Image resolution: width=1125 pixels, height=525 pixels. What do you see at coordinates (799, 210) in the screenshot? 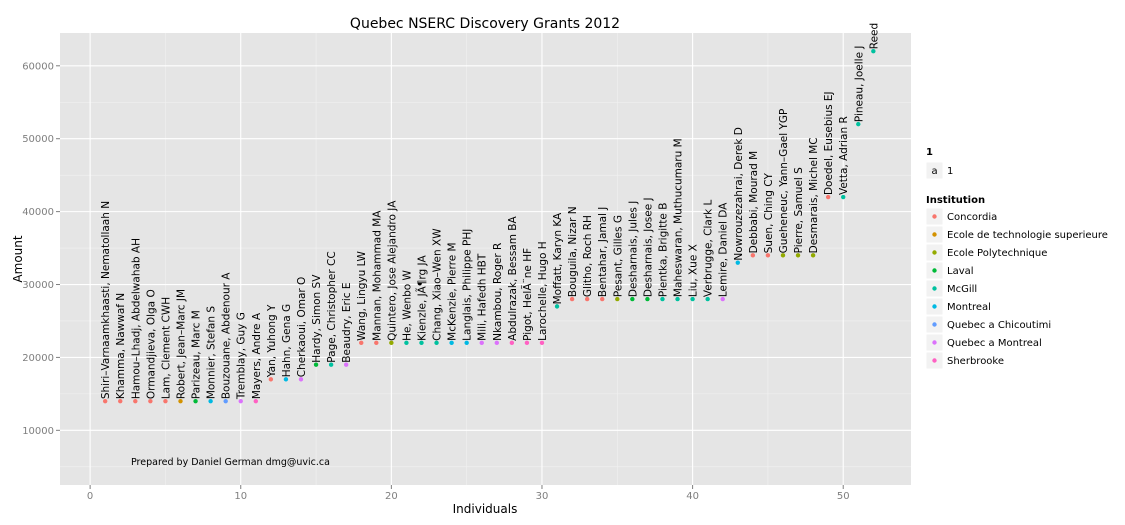
I see `data-point-label: Pierre, Samuel S` at bounding box center [799, 210].